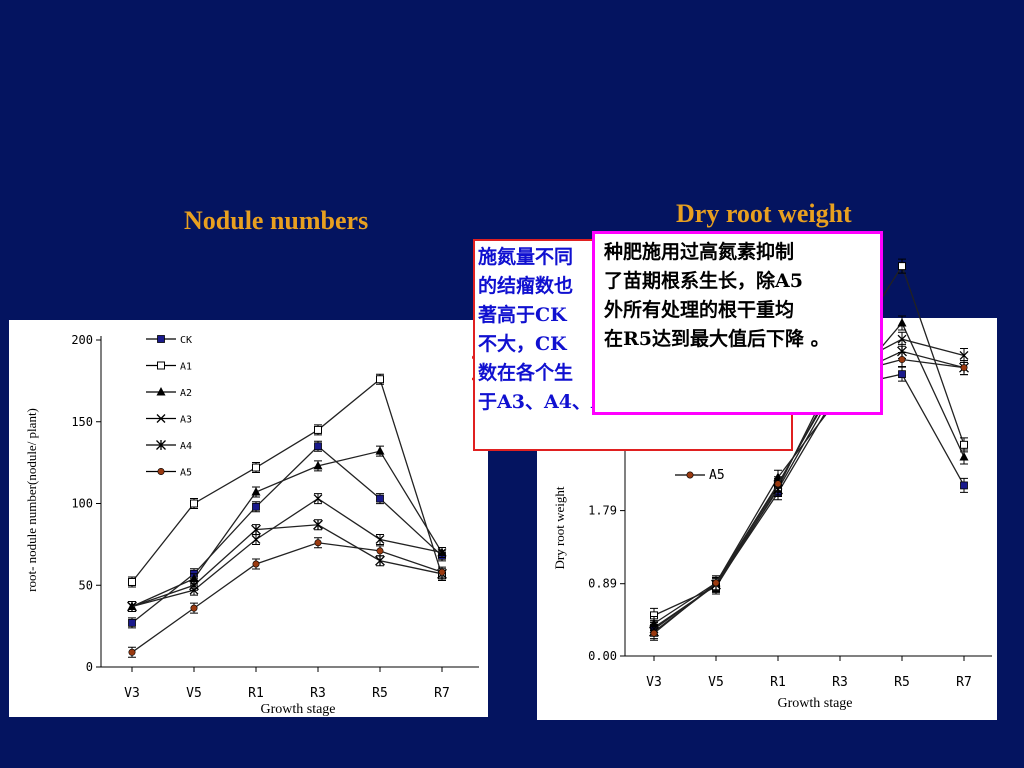 The width and height of the screenshot is (1024, 768). Describe the element at coordinates (82, 504) in the screenshot. I see `y-tick-label: 100` at that location.